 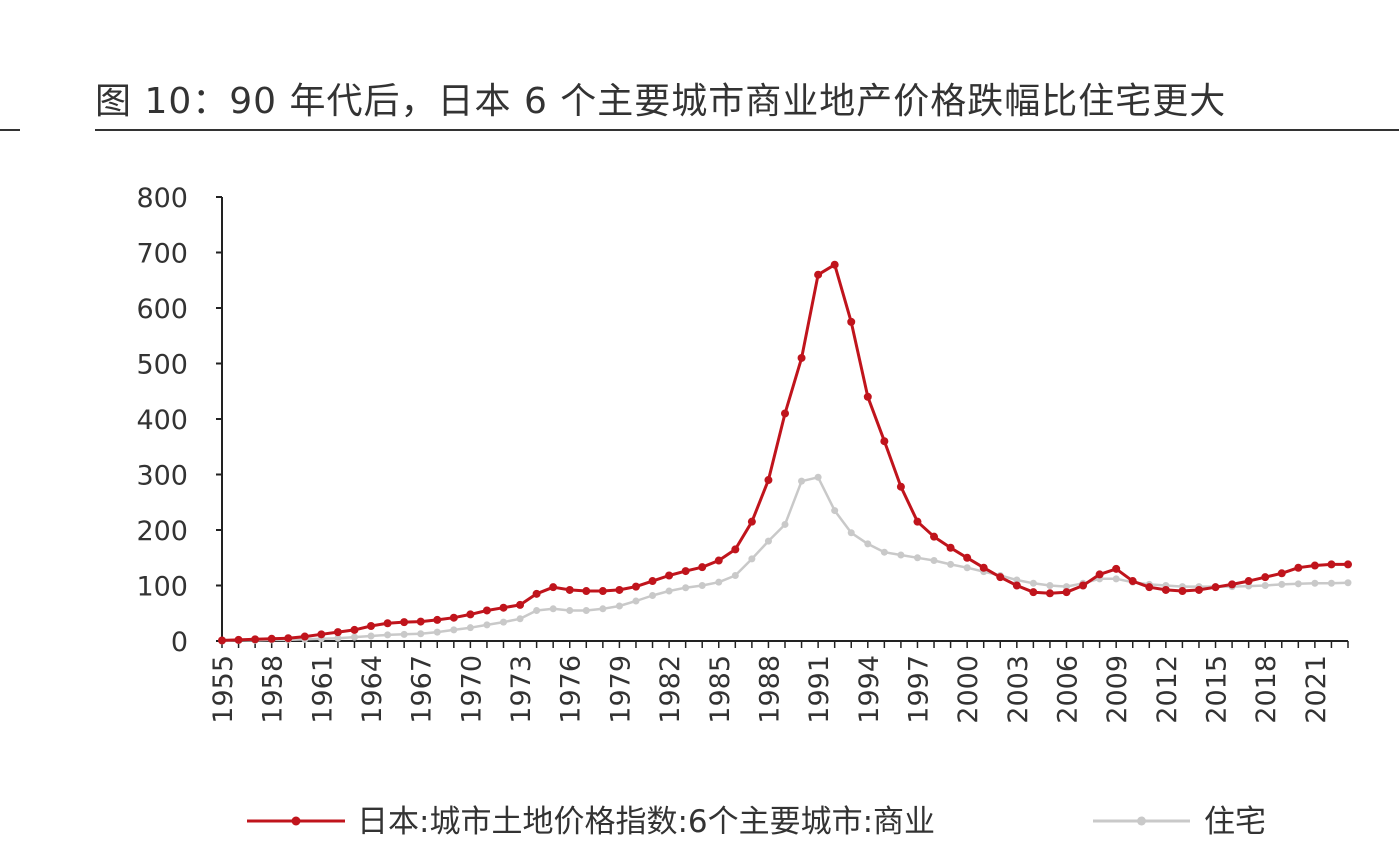 I want to click on x-tick-label: 1976, so click(x=571, y=689).